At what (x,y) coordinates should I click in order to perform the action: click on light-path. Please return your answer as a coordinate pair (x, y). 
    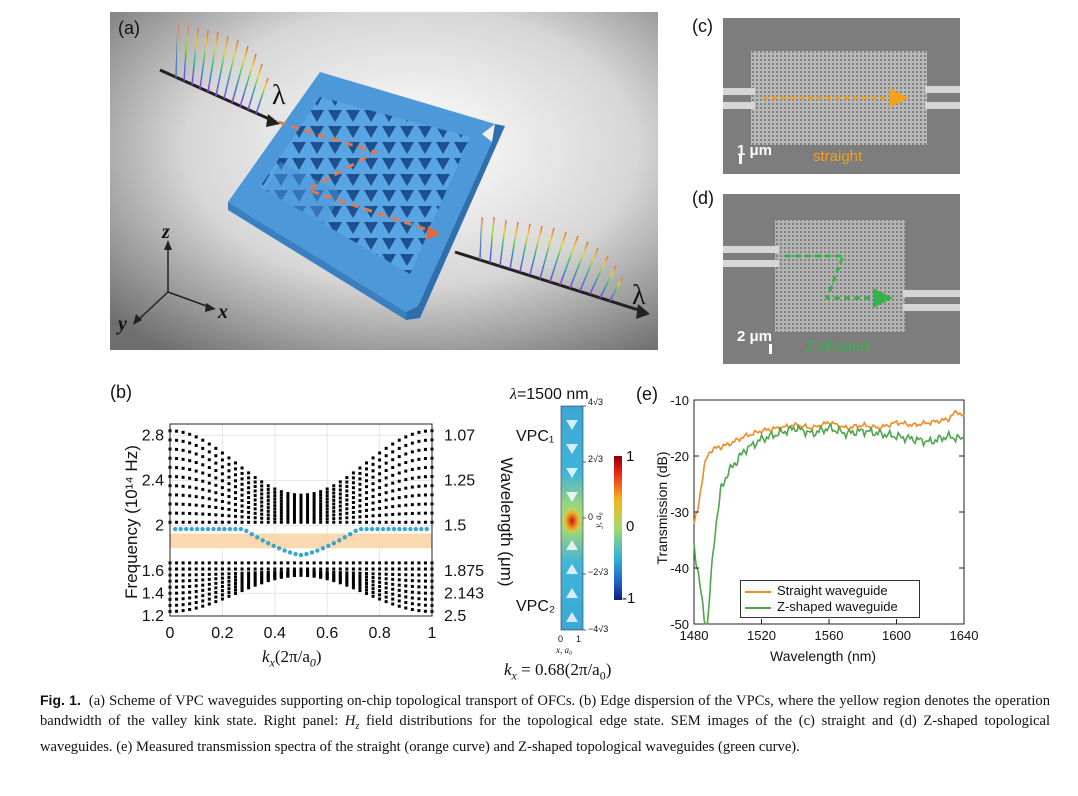
    Looking at the image, I should click on (359, 178).